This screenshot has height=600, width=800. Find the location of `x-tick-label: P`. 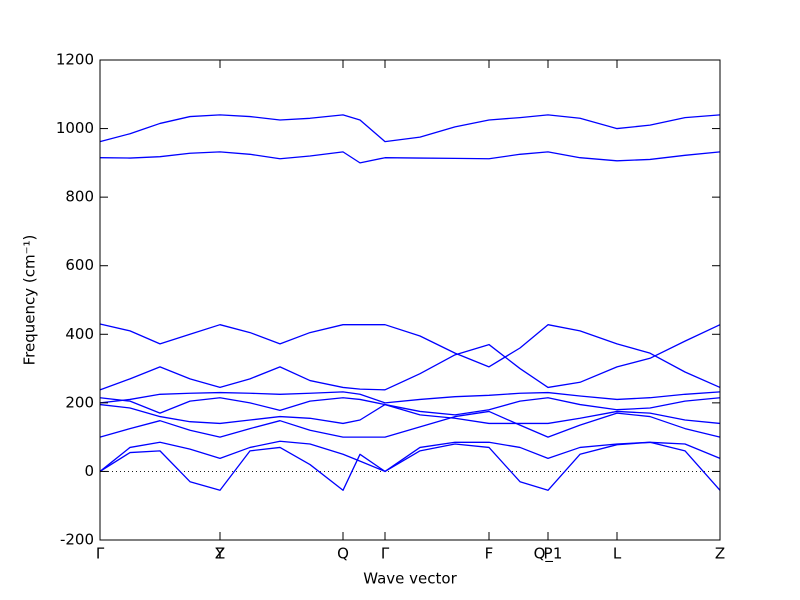

x-tick-label: P is located at coordinates (547, 554).